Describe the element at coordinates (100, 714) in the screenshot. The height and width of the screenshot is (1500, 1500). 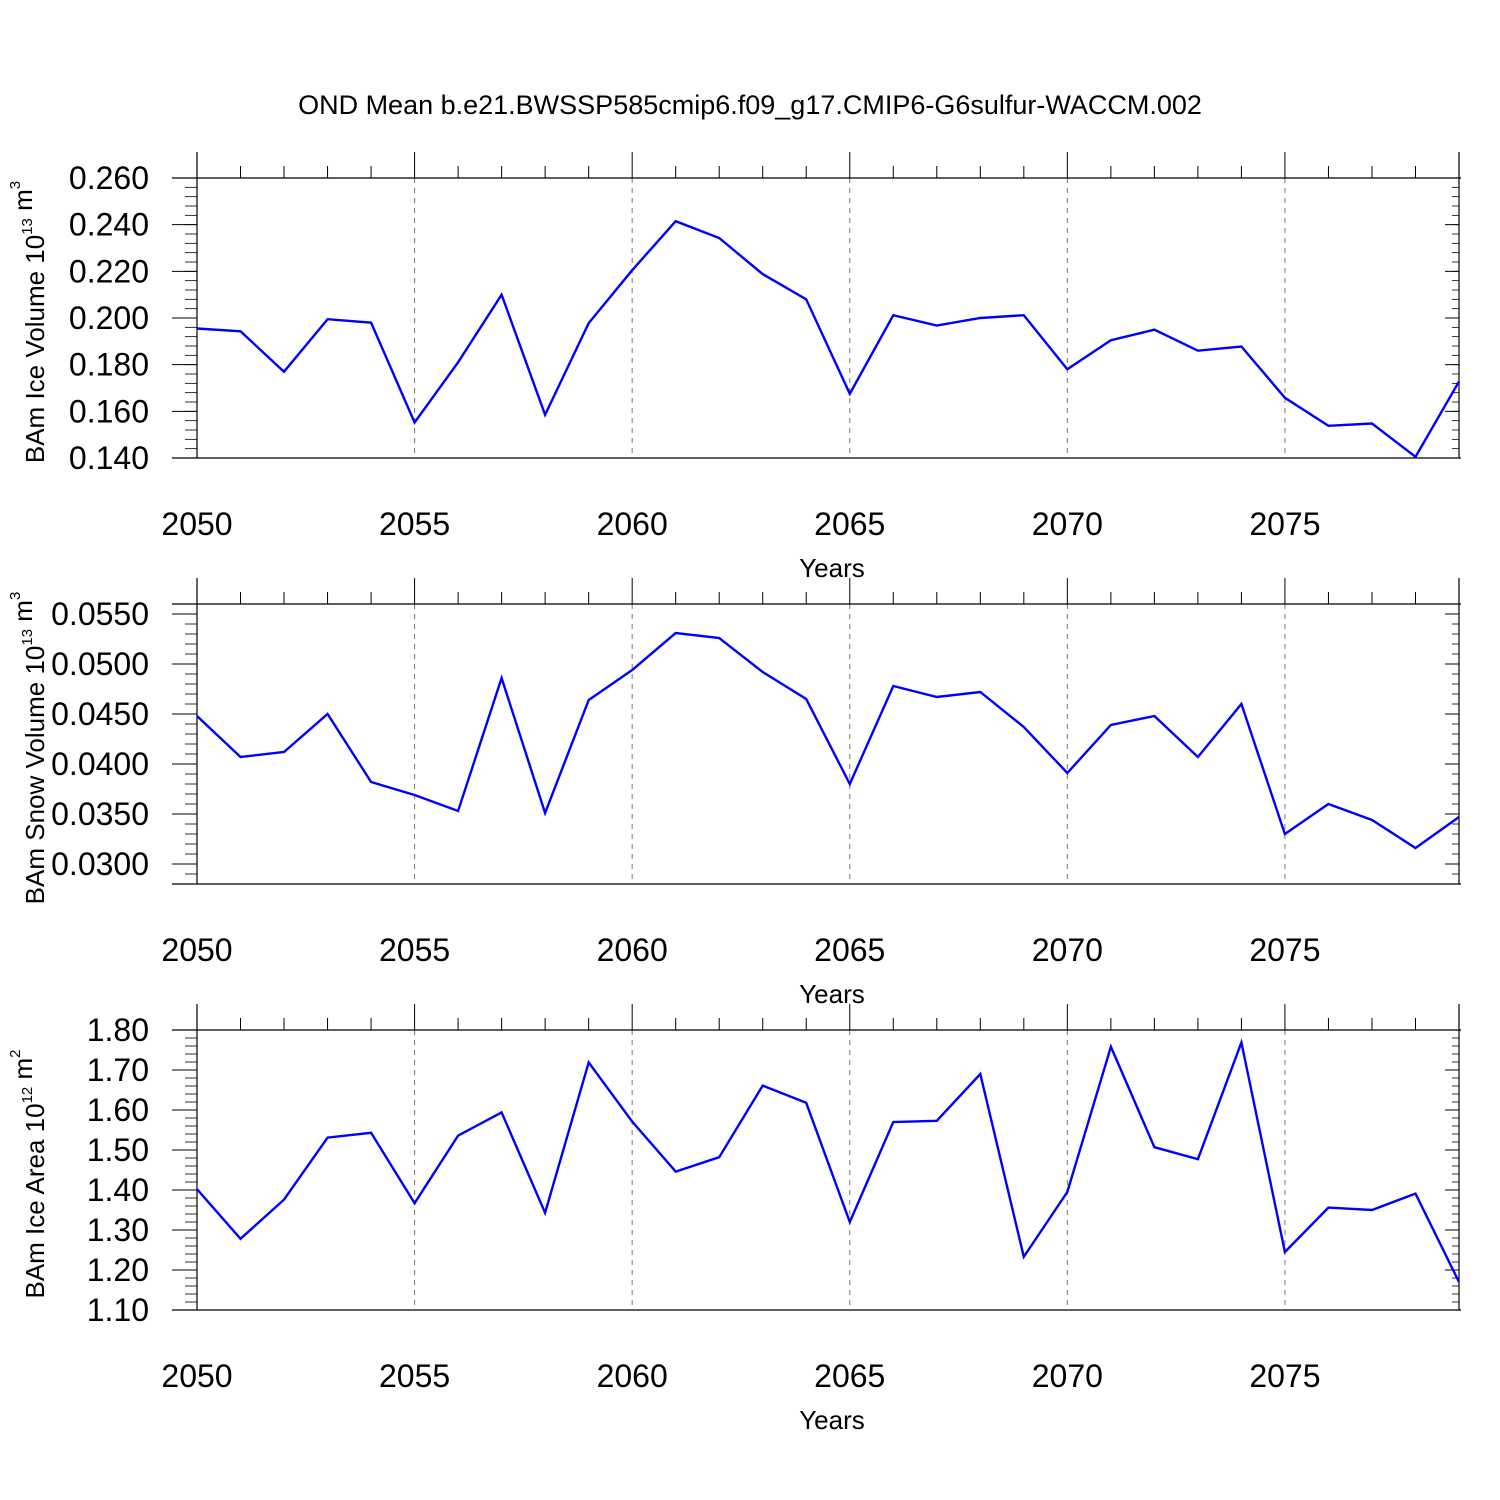
I see `y-tick-label: 0.0450` at that location.